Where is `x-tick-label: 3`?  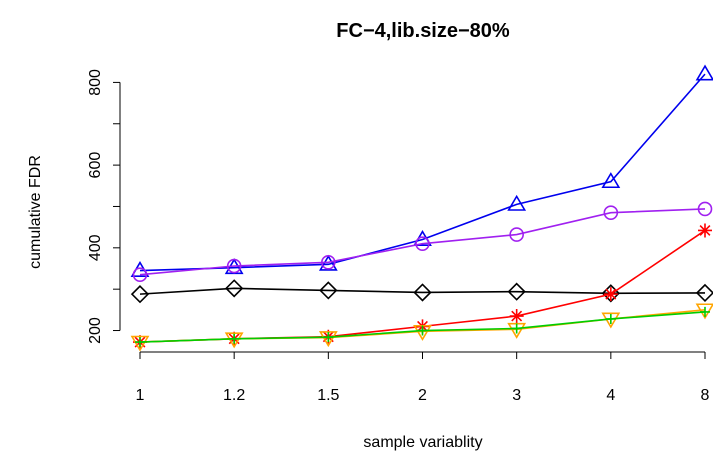 x-tick-label: 3 is located at coordinates (516, 395).